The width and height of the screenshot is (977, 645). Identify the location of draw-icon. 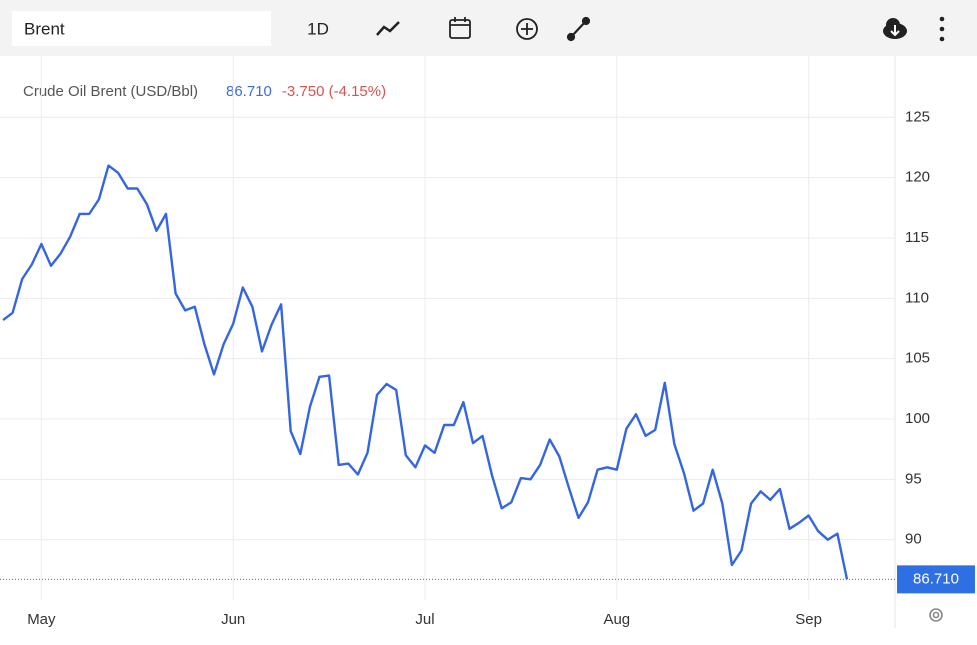
(578, 29).